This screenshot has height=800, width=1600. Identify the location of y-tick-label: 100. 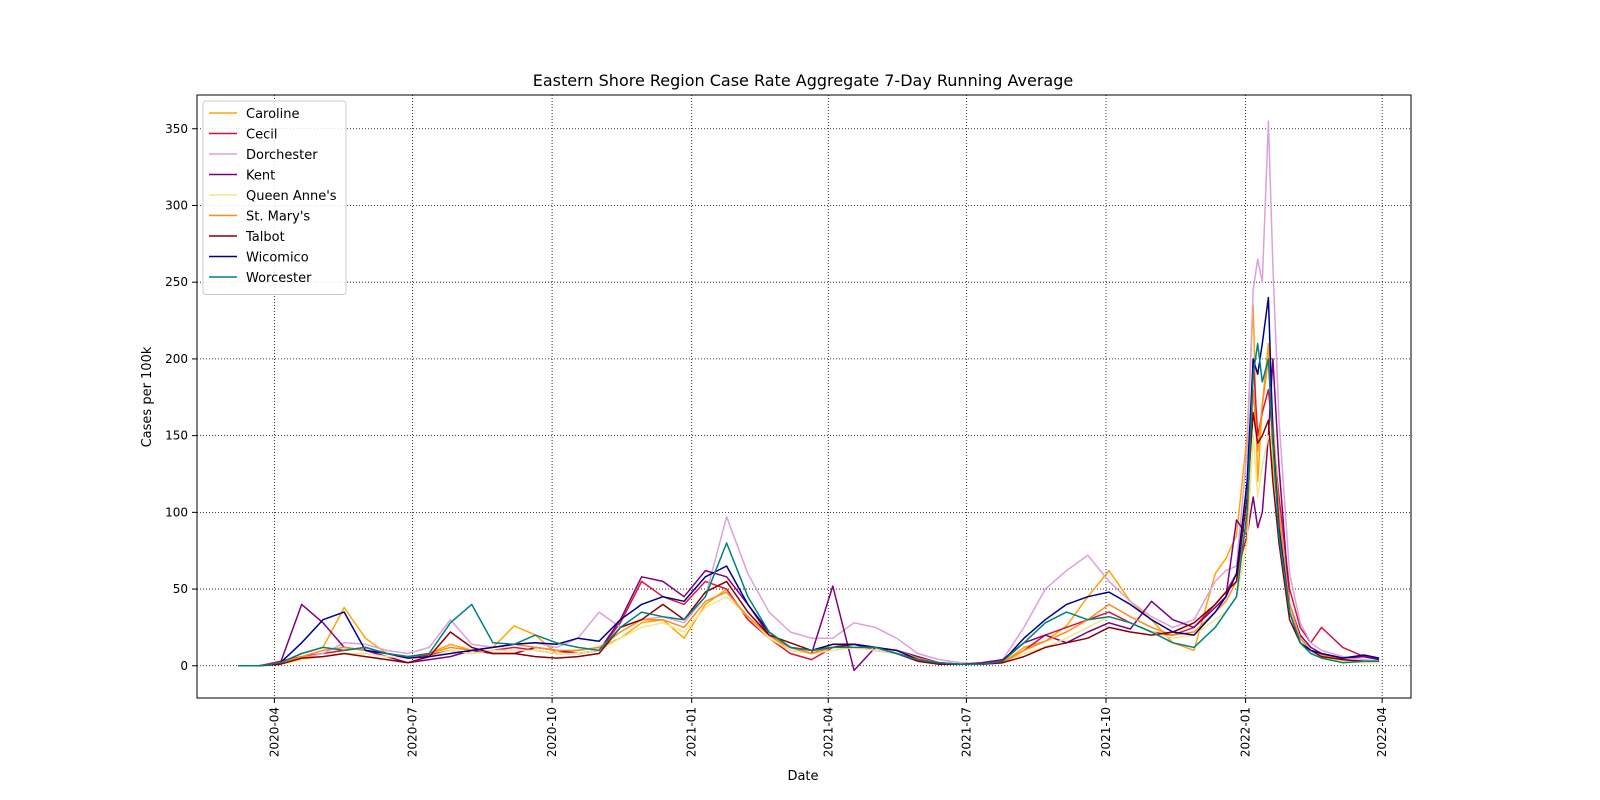
(176, 512).